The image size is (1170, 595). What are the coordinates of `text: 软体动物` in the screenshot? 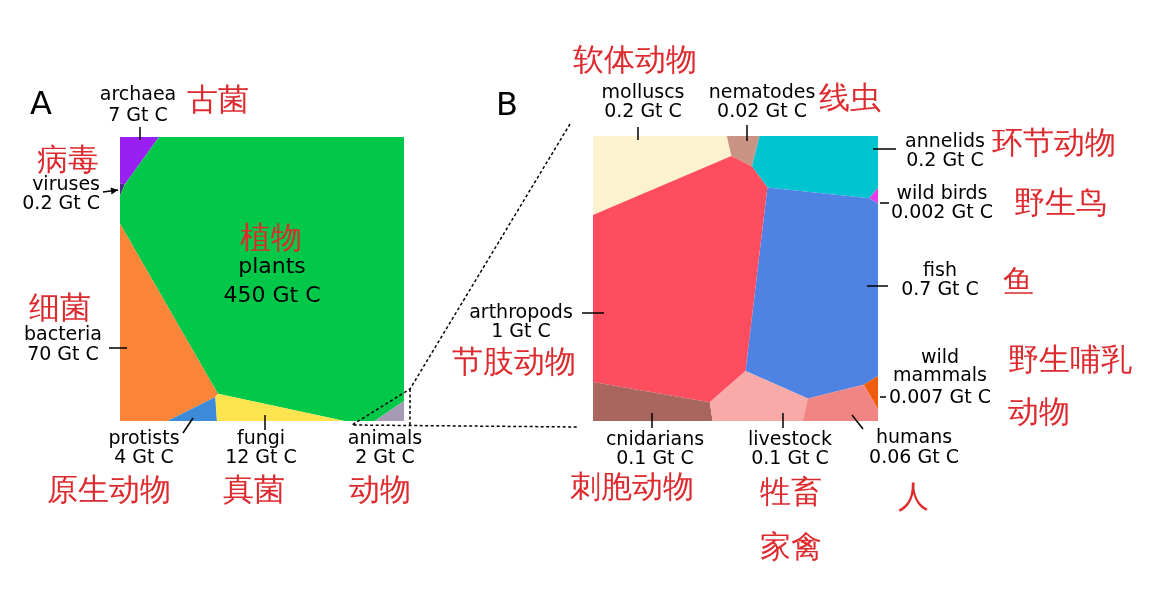 It's located at (635, 59).